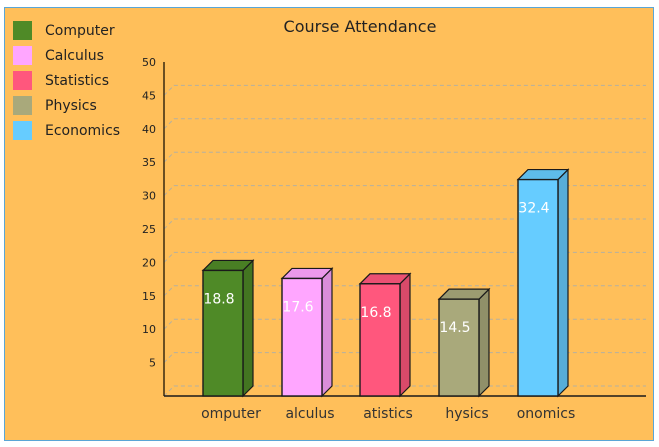  I want to click on bar-physics, so click(459, 347).